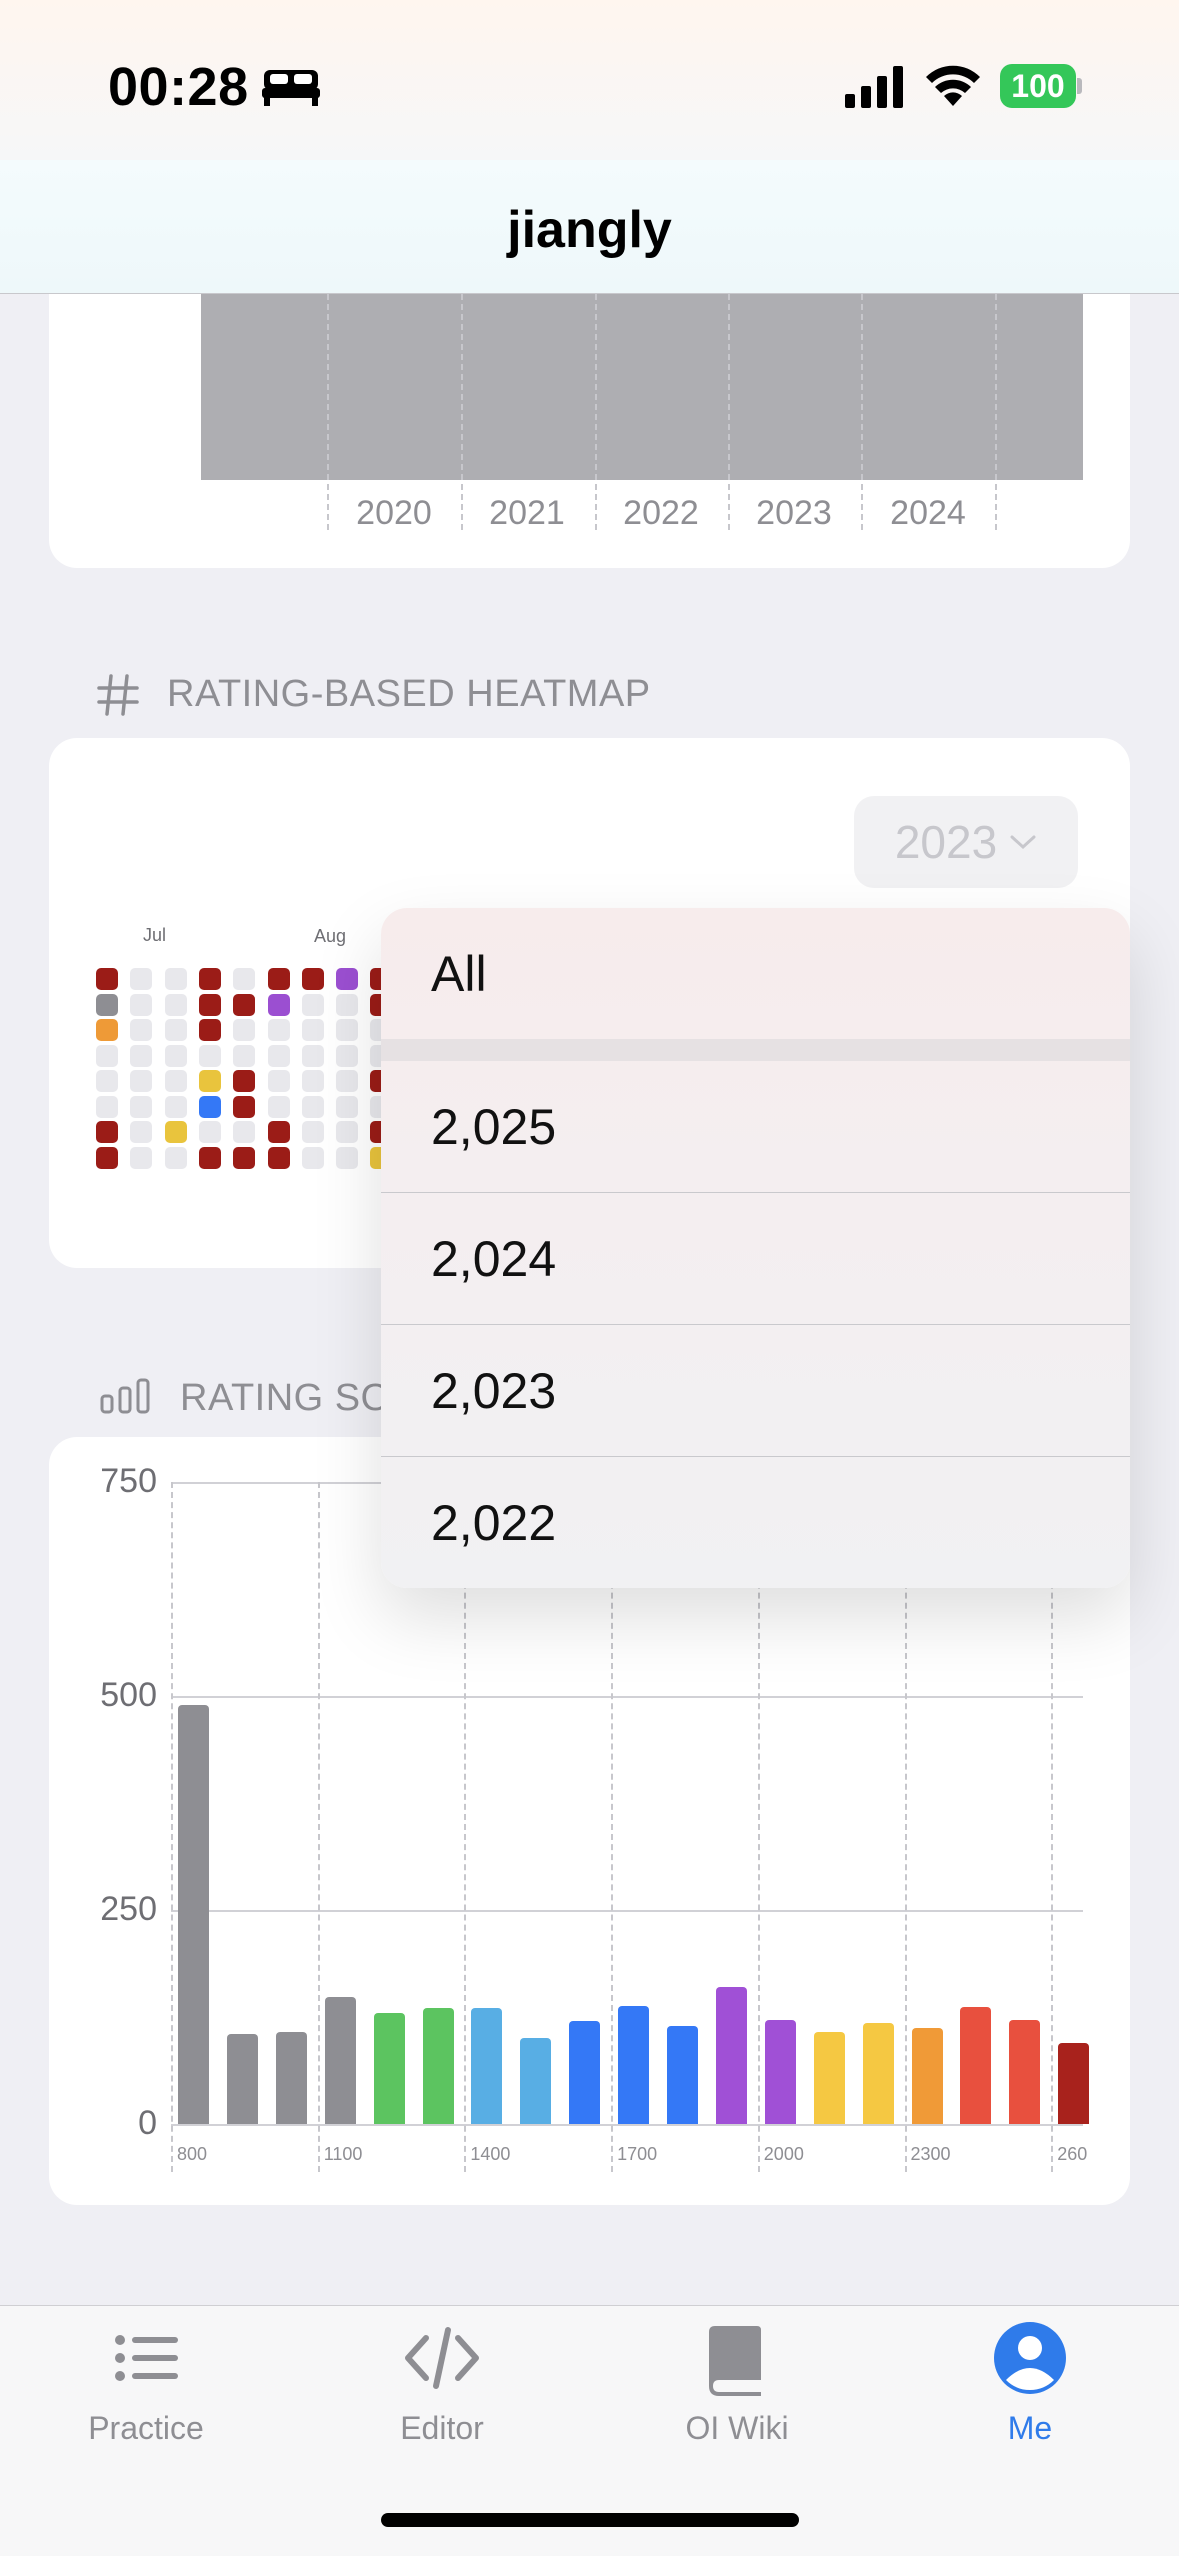 Image resolution: width=1179 pixels, height=2556 pixels. I want to click on dropdown-option-2022: 2,022, so click(494, 1522).